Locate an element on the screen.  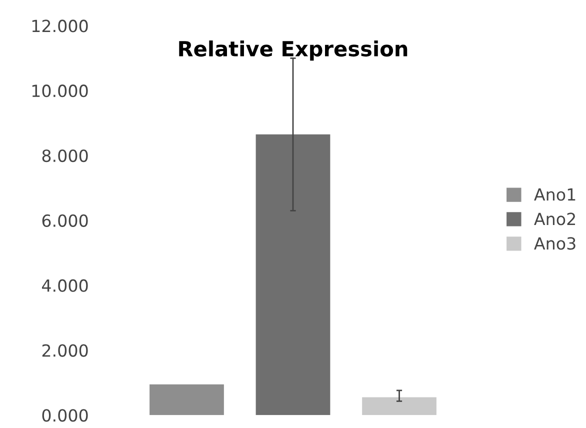
legend-label: Ano3 is located at coordinates (555, 243).